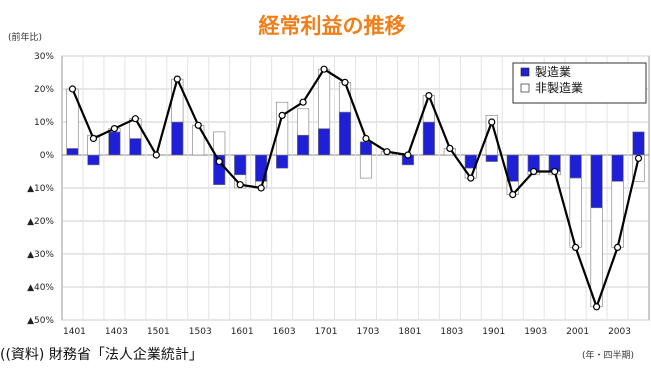  What do you see at coordinates (44, 90) in the screenshot?
I see `y-tick-label: 20%` at bounding box center [44, 90].